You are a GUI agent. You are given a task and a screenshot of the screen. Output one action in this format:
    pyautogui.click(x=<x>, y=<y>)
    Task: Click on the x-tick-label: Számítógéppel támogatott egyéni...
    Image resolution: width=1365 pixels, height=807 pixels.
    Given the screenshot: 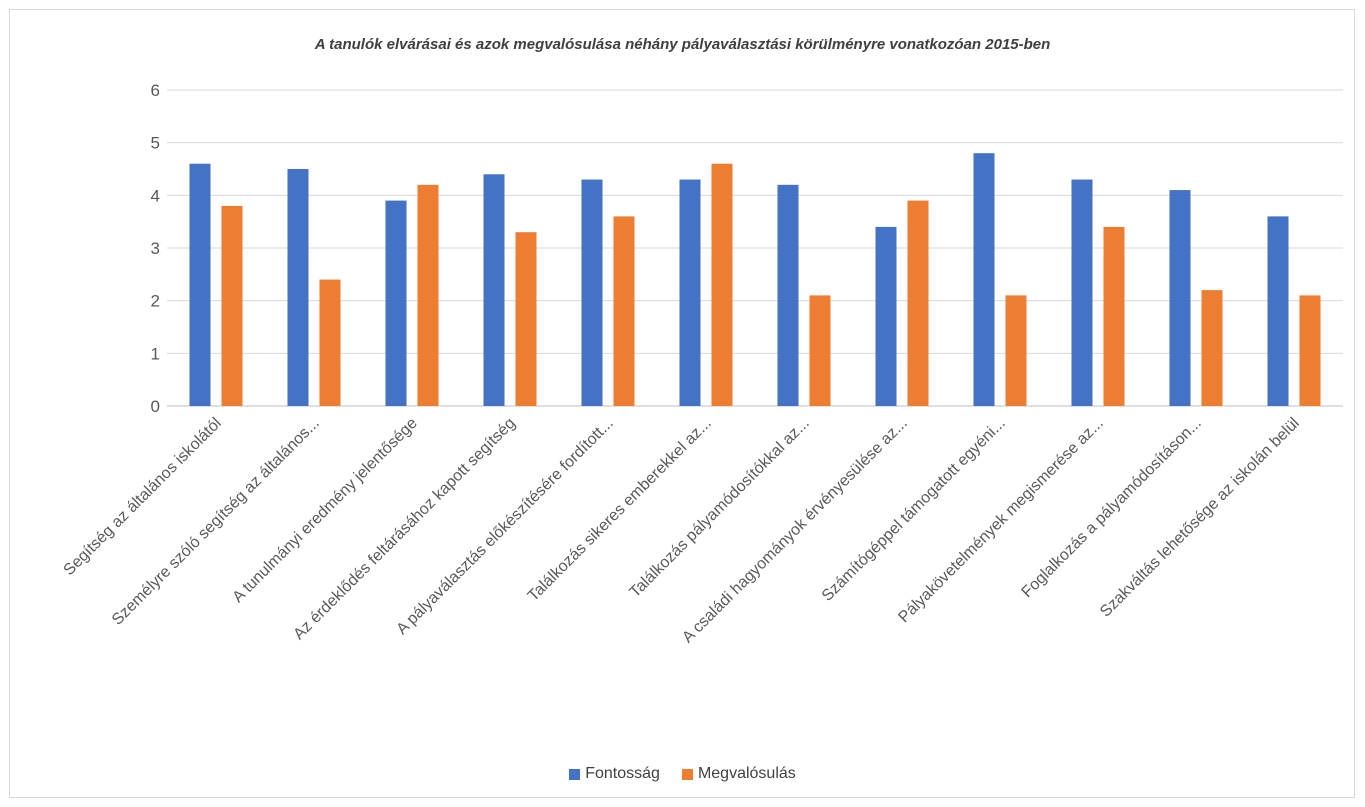 What is the action you would take?
    pyautogui.click(x=914, y=510)
    